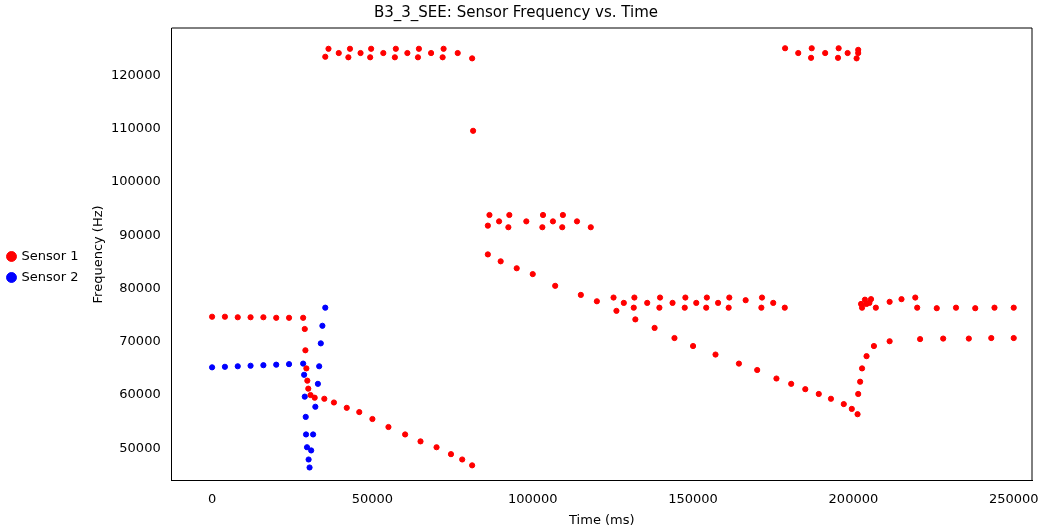  I want to click on y-tick-label: 80000, so click(140, 287).